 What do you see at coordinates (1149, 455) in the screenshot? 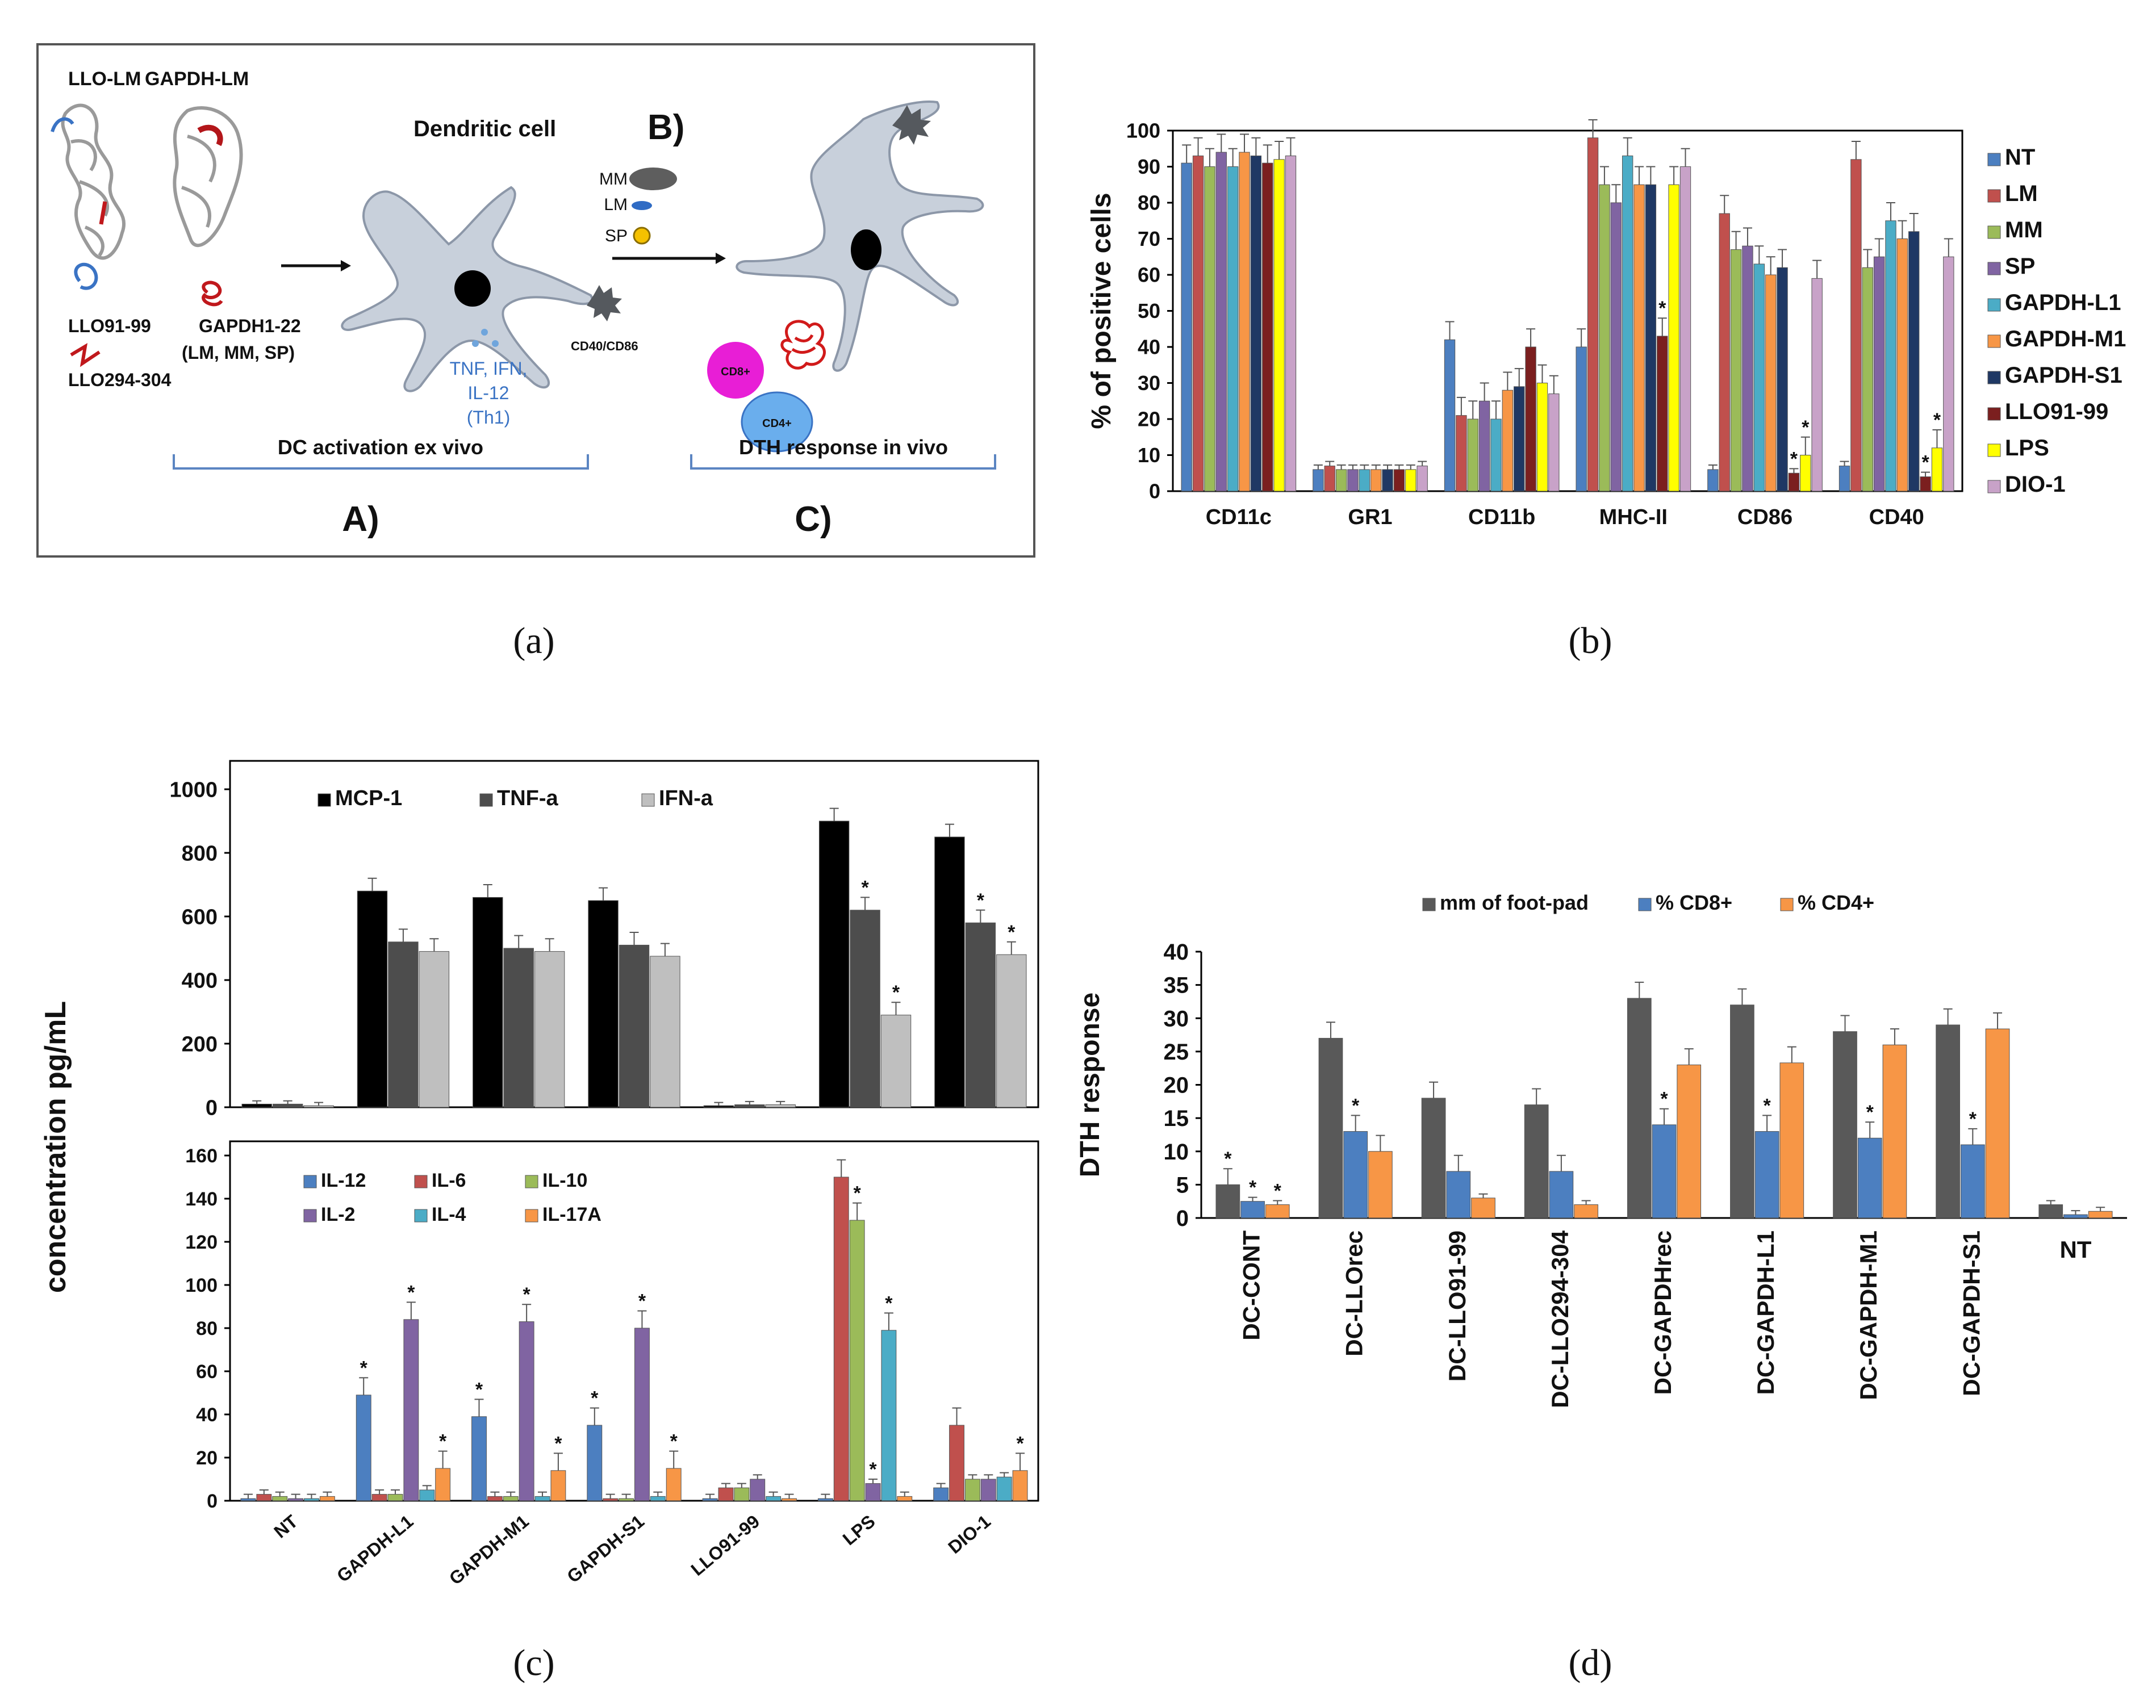
I see `chart-b-y-tick-label: 10` at bounding box center [1149, 455].